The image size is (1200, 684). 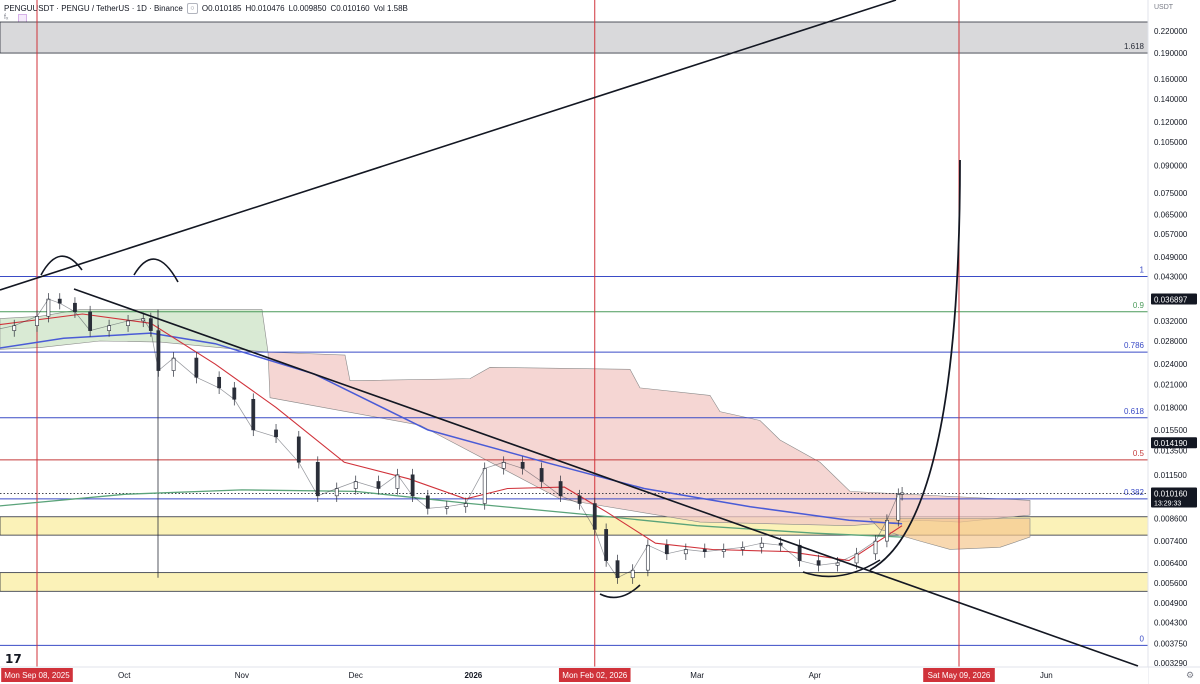 I want to click on ohlc-low: L0.009850, so click(x=307, y=8).